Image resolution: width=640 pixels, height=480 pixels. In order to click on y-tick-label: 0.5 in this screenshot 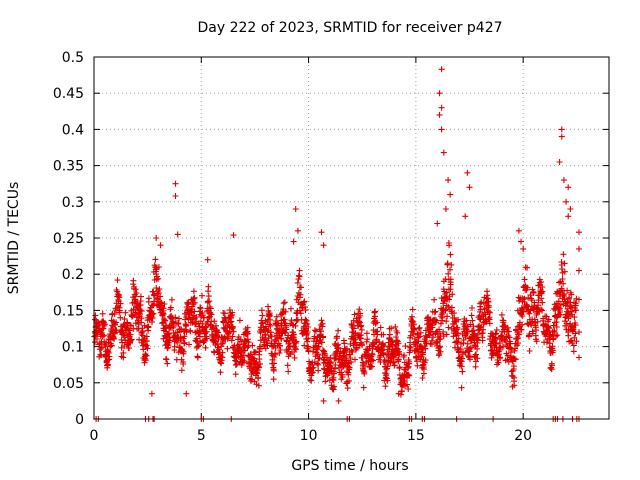, I will do `click(73, 58)`.